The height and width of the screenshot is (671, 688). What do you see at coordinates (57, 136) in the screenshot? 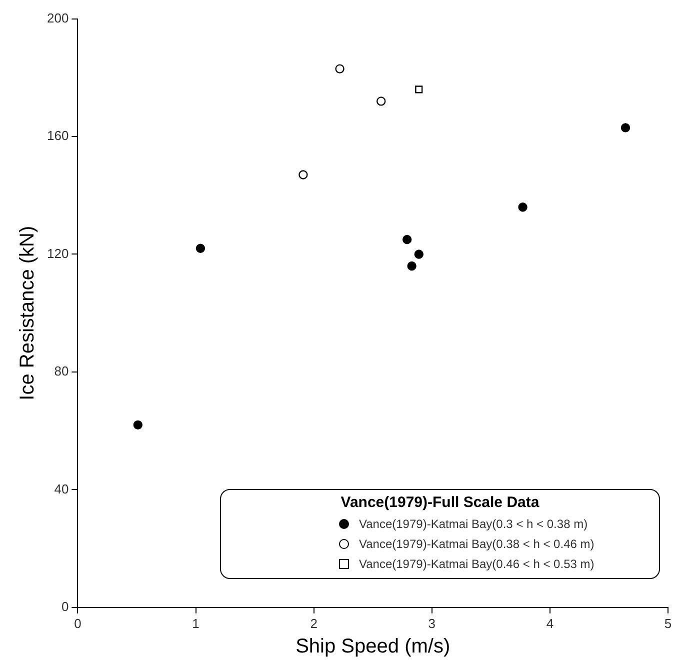
I see `y-tick-label: 160` at bounding box center [57, 136].